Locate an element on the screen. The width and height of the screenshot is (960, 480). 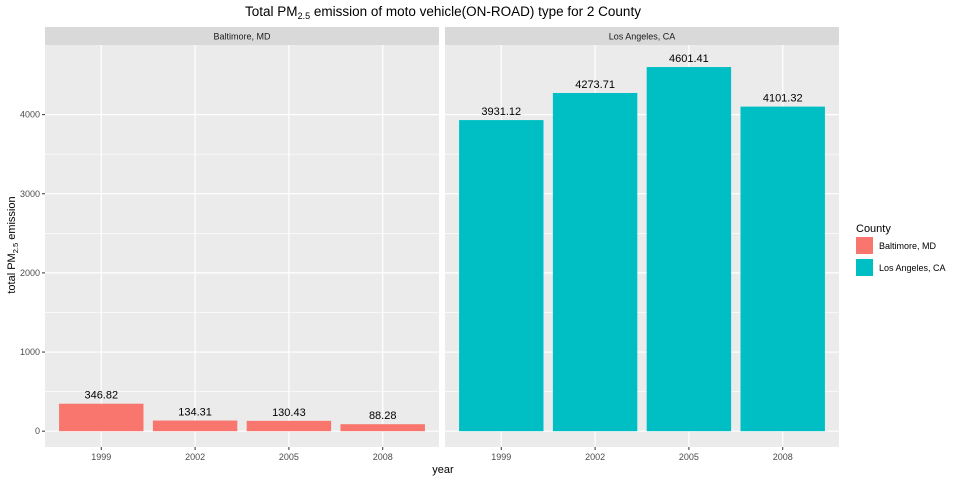
facet-strip-label: Los Angeles, CA is located at coordinates (642, 37).